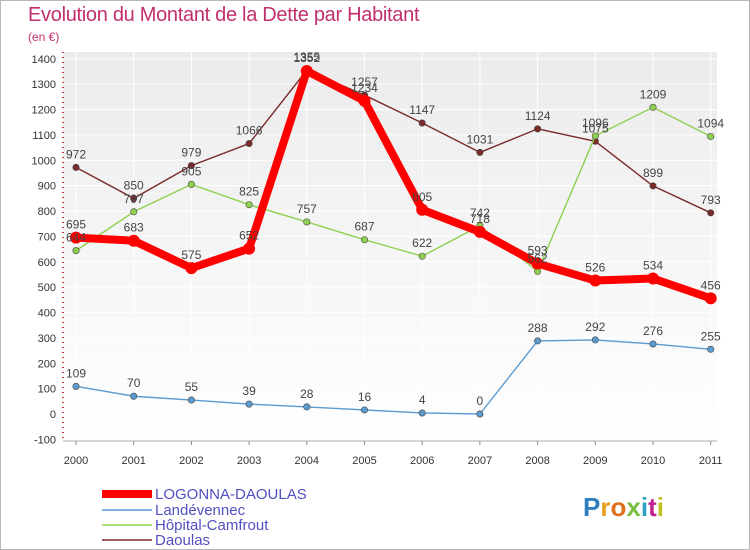 Image resolution: width=750 pixels, height=550 pixels. I want to click on y-tick-label: 1100, so click(44, 136).